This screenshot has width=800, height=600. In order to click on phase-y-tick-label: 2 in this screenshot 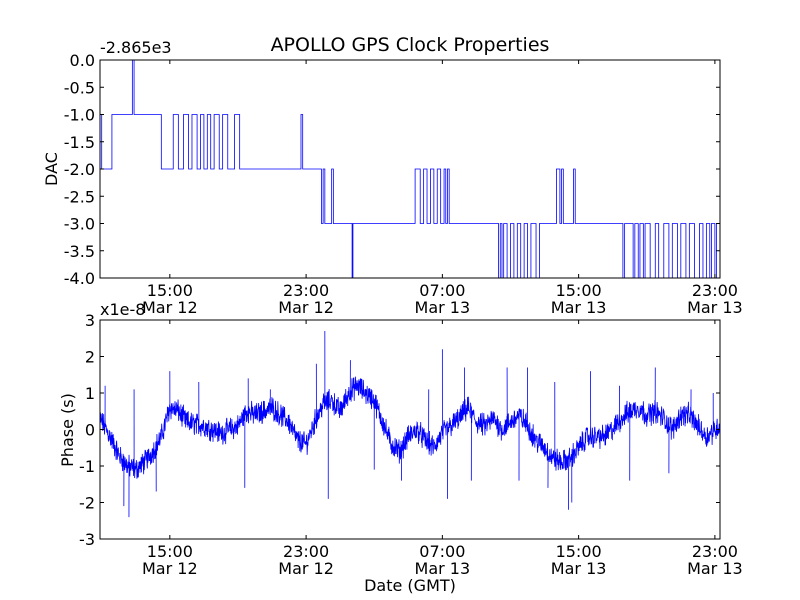, I will do `click(90, 357)`.